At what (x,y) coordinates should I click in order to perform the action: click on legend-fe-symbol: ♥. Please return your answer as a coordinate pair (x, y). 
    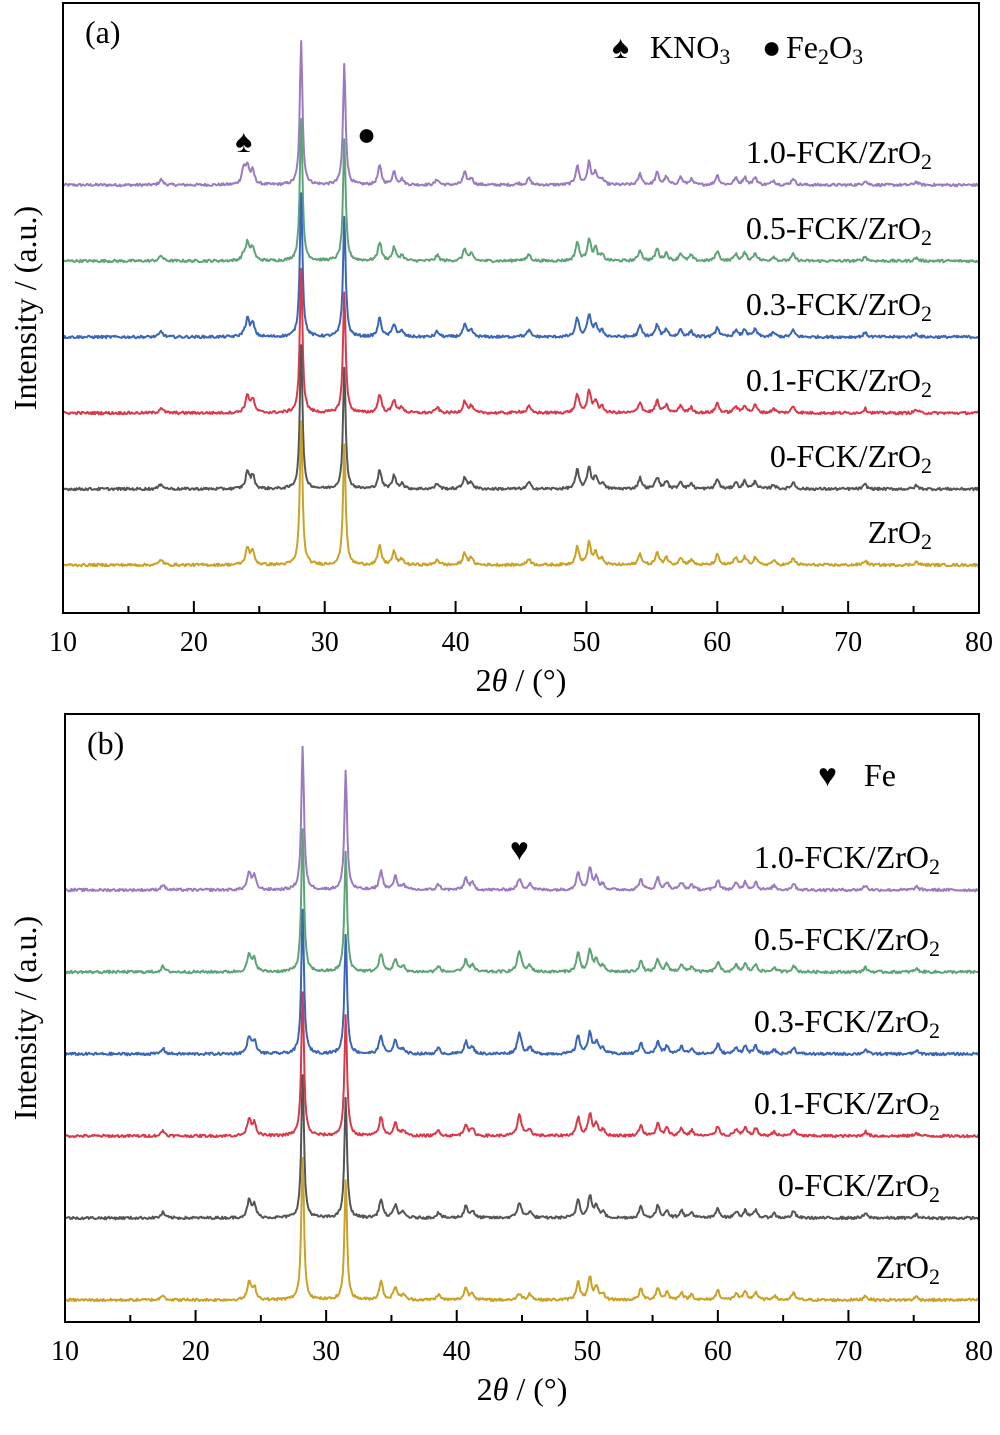
    Looking at the image, I should click on (827, 775).